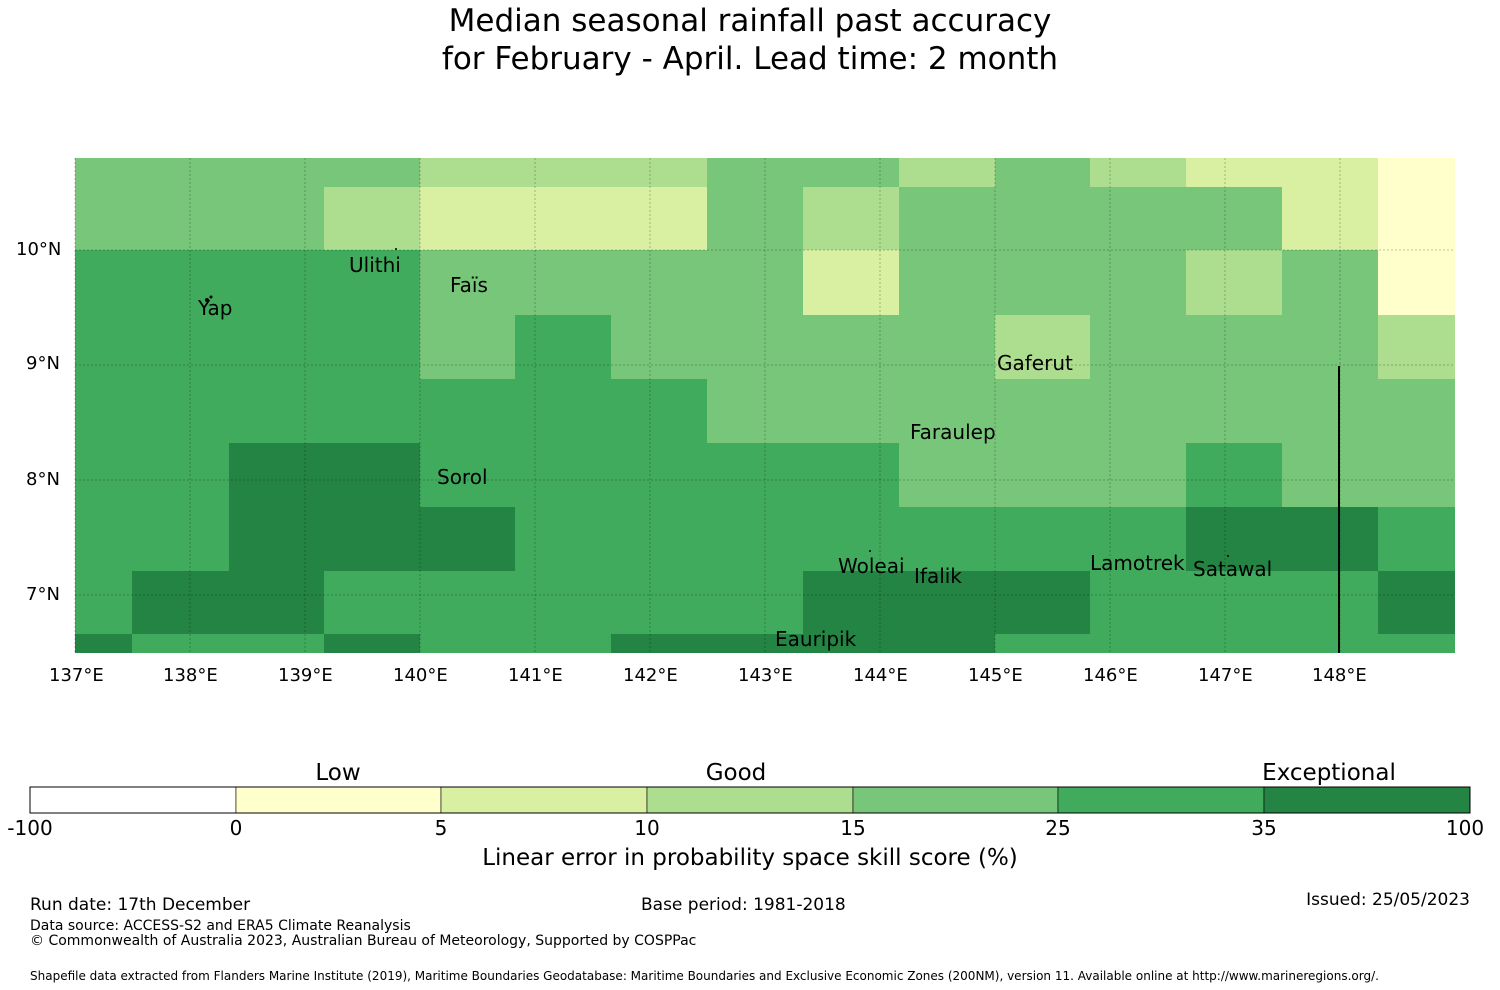 The height and width of the screenshot is (990, 1500). Describe the element at coordinates (1110, 675) in the screenshot. I see `lon-tick-146e: 146°E` at that location.